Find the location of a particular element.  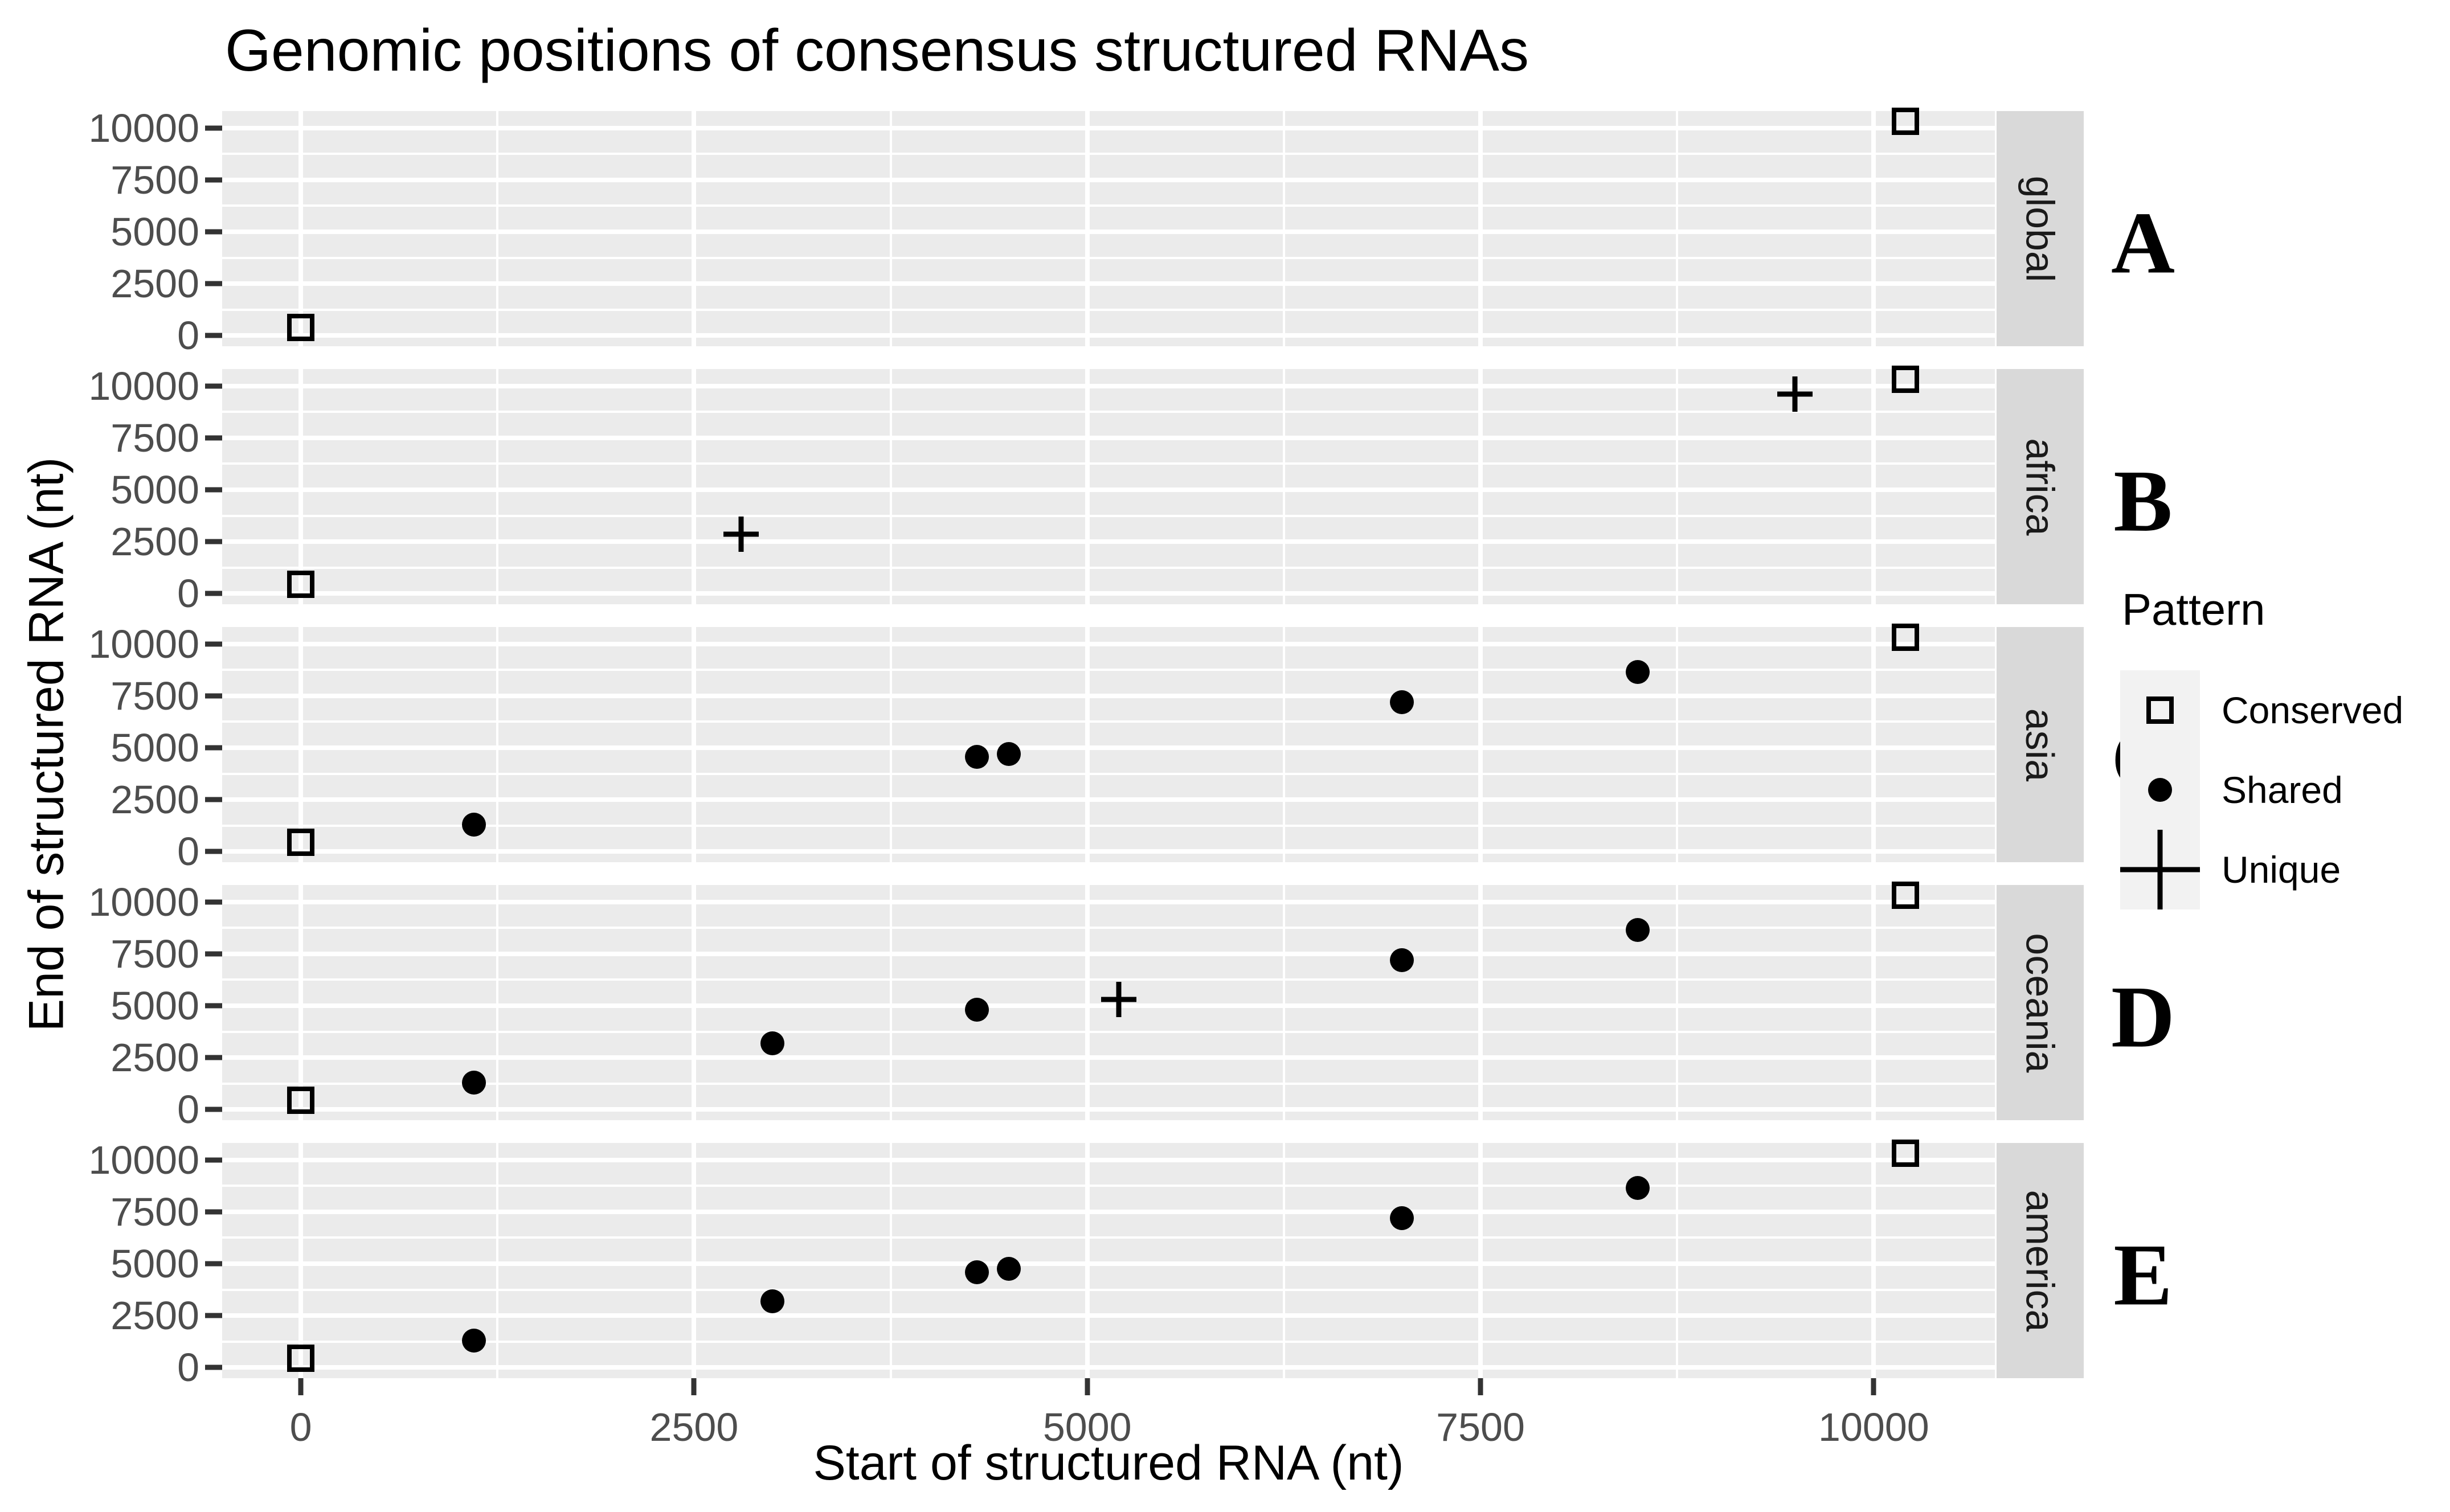

facet-strip-label: america is located at coordinates (2040, 1260).